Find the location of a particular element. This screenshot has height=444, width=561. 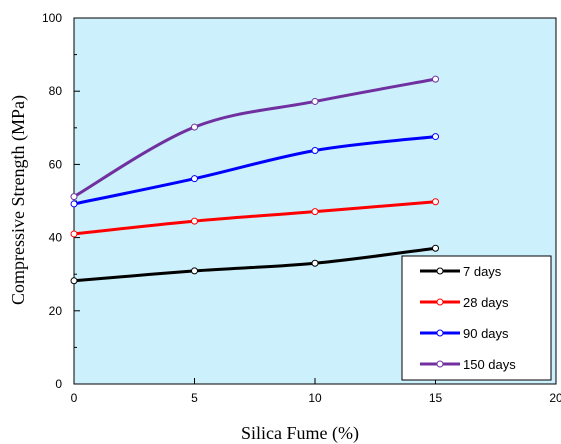

series-line-28-days is located at coordinates (254, 218).